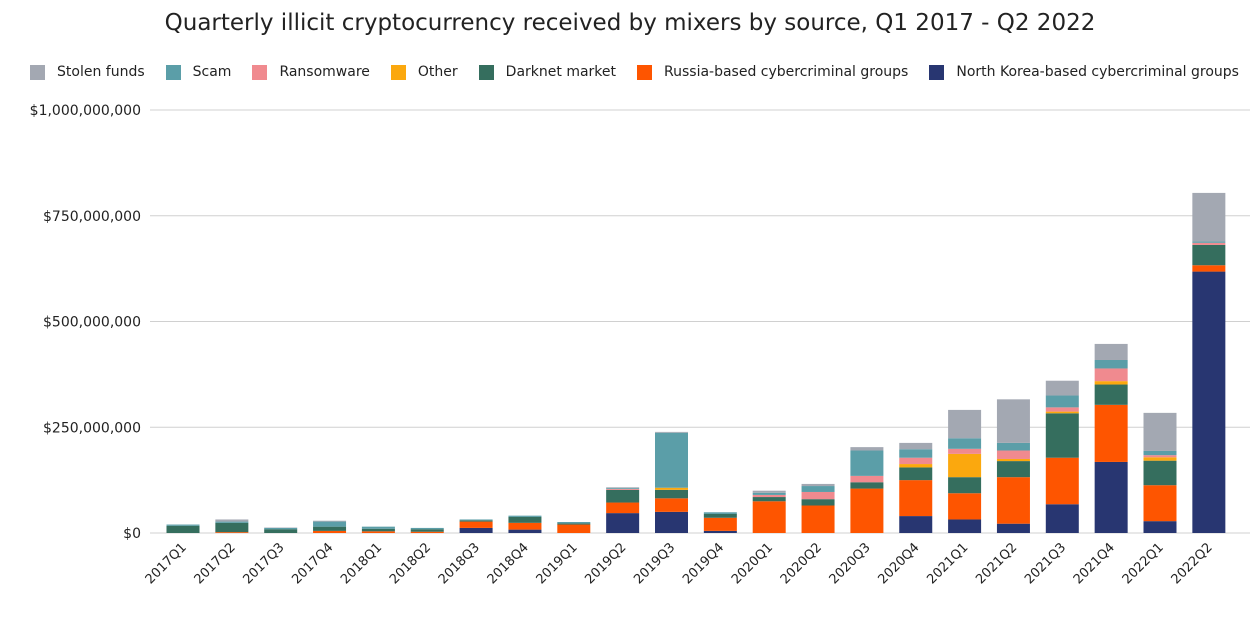 This screenshot has height=622, width=1260. Describe the element at coordinates (786, 72) in the screenshot. I see `legend-label: Russia-based cybercriminal groups` at that location.